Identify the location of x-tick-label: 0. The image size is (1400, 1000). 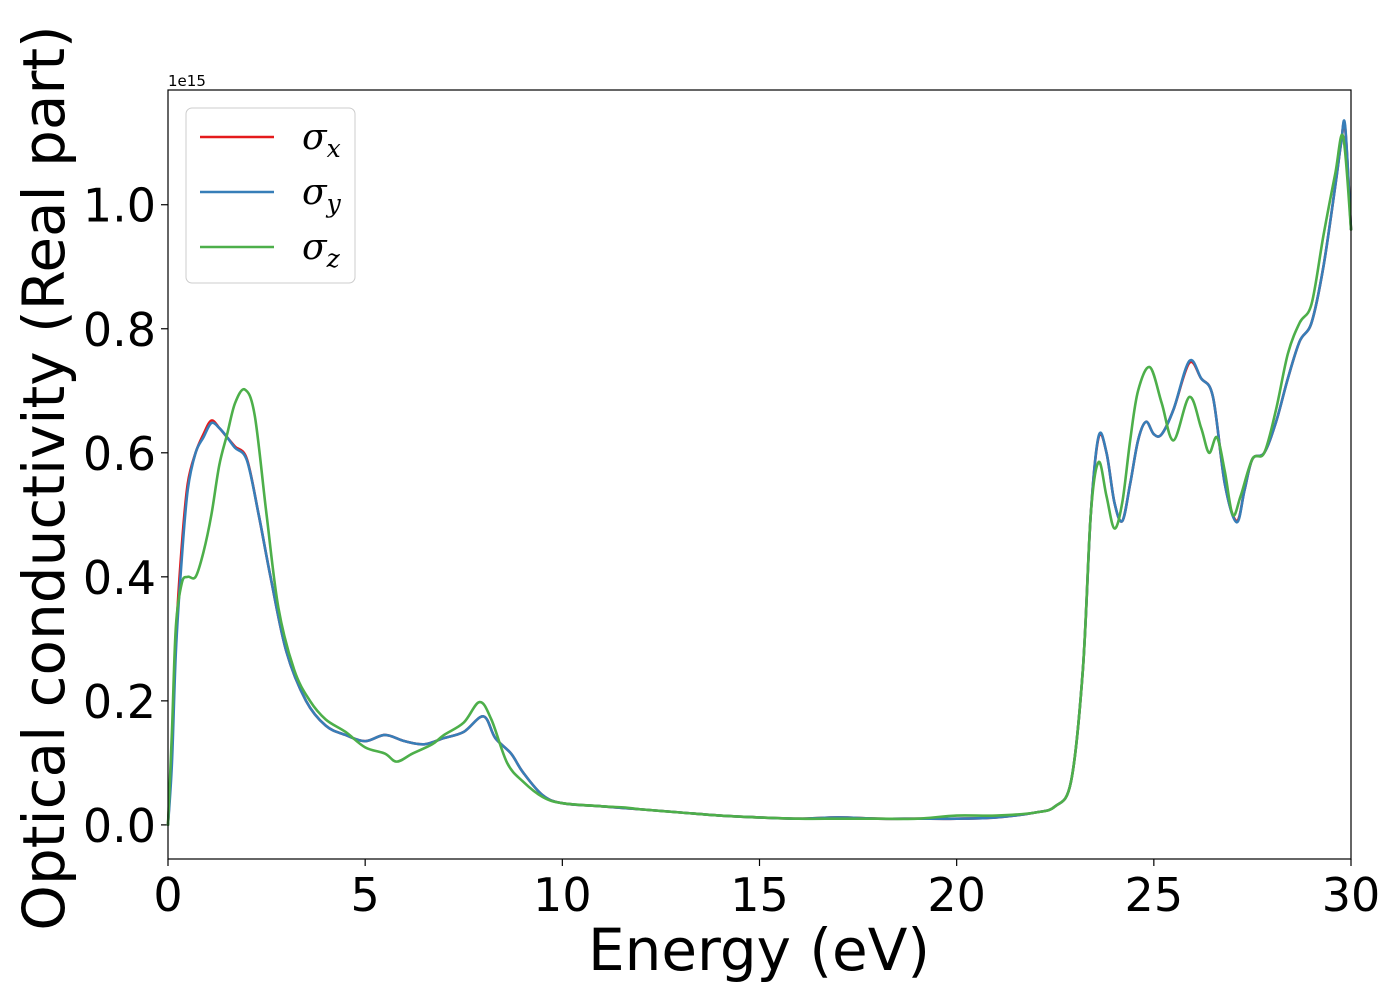
(167, 895).